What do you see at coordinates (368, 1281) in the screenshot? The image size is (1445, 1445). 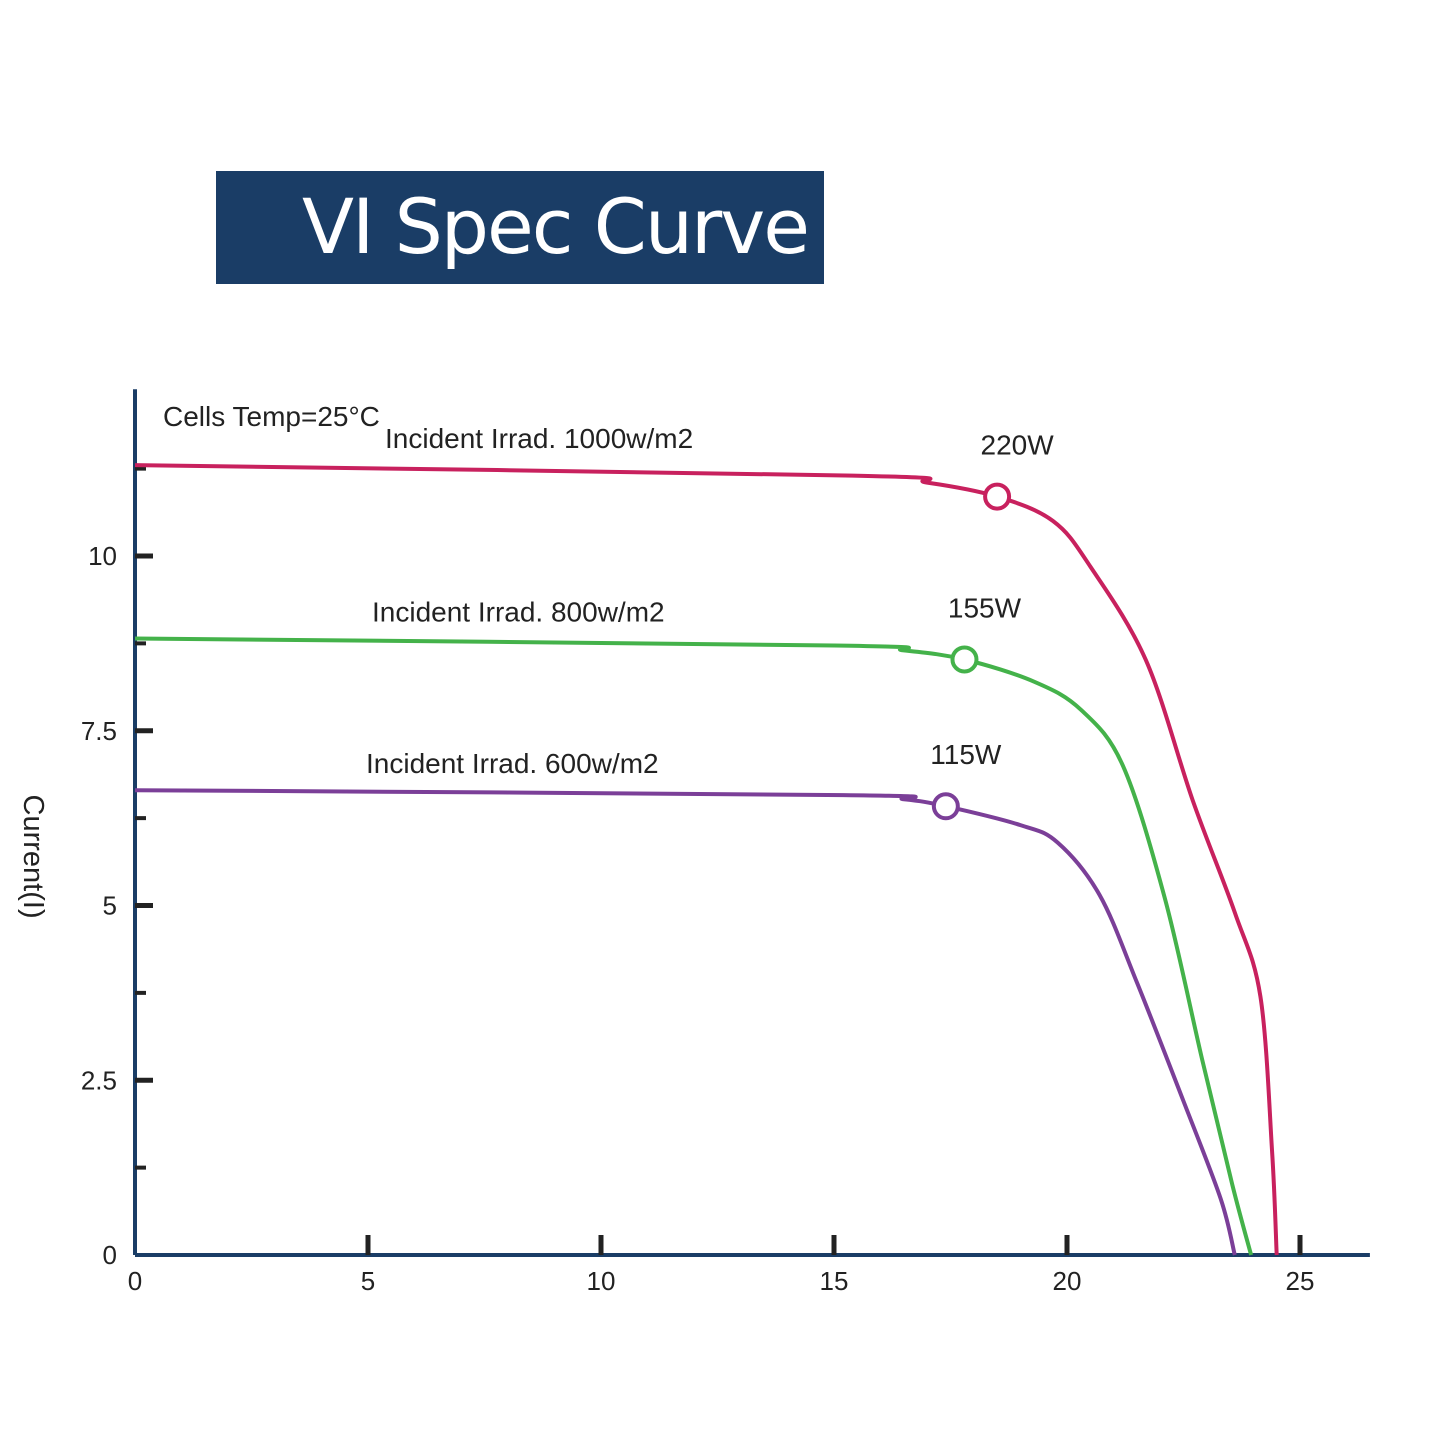 I see `x-tick-label: 5` at bounding box center [368, 1281].